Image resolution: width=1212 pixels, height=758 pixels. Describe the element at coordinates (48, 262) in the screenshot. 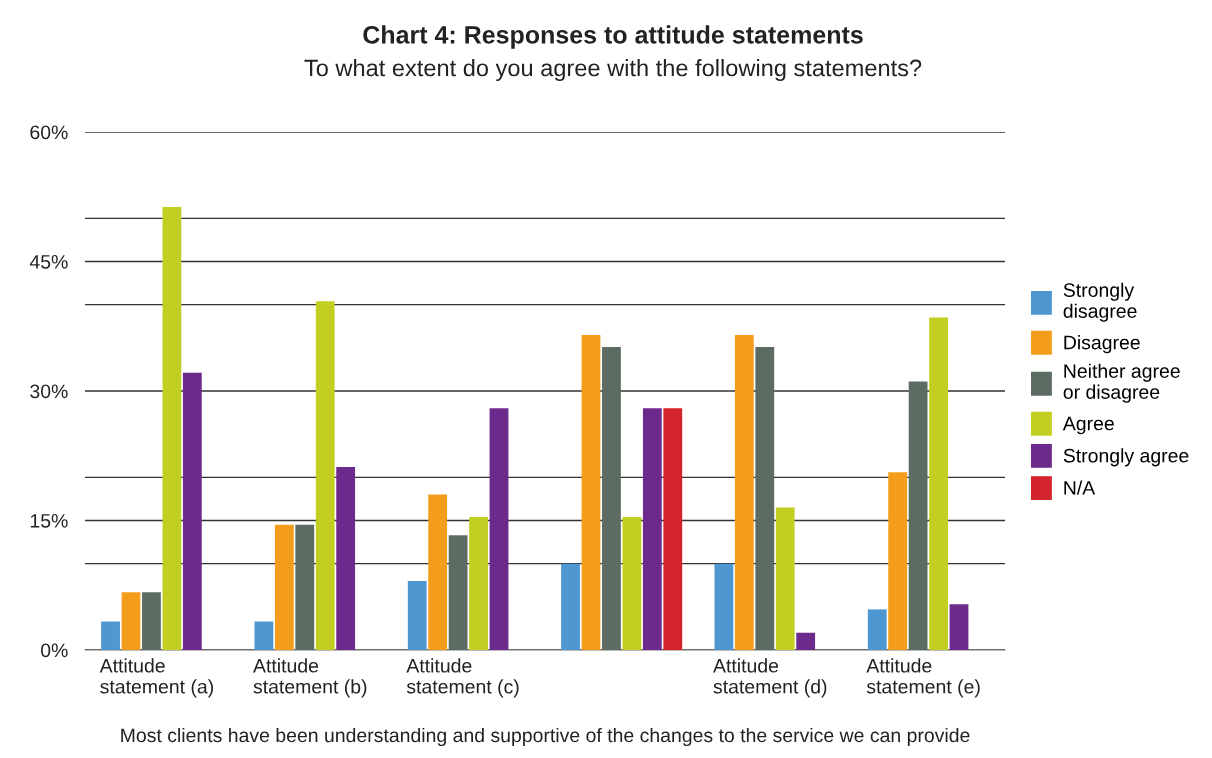

I see `y-tick-label: 45%` at that location.